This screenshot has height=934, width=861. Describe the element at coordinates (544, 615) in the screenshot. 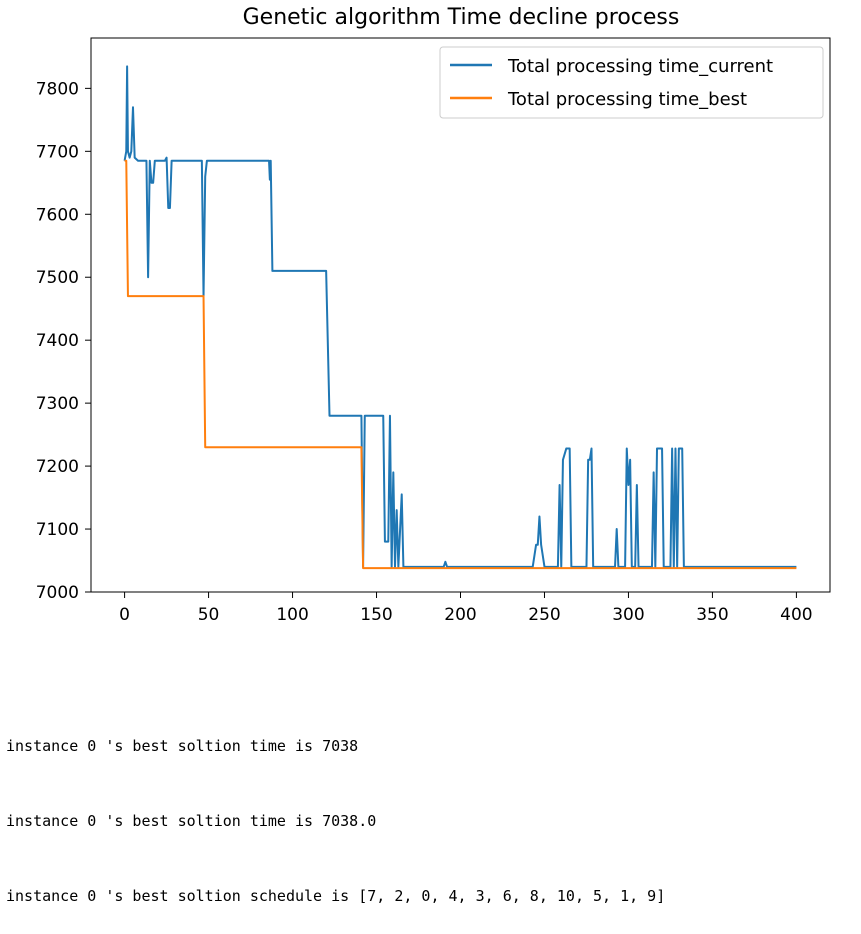

I see `x-tick-label: 250` at that location.